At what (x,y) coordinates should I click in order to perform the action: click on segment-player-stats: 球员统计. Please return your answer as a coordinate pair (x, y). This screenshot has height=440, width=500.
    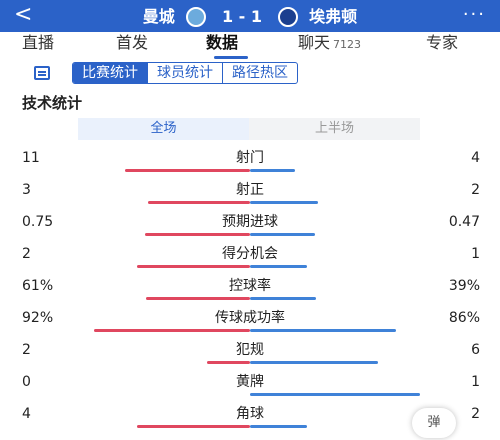
    Looking at the image, I should click on (184, 73).